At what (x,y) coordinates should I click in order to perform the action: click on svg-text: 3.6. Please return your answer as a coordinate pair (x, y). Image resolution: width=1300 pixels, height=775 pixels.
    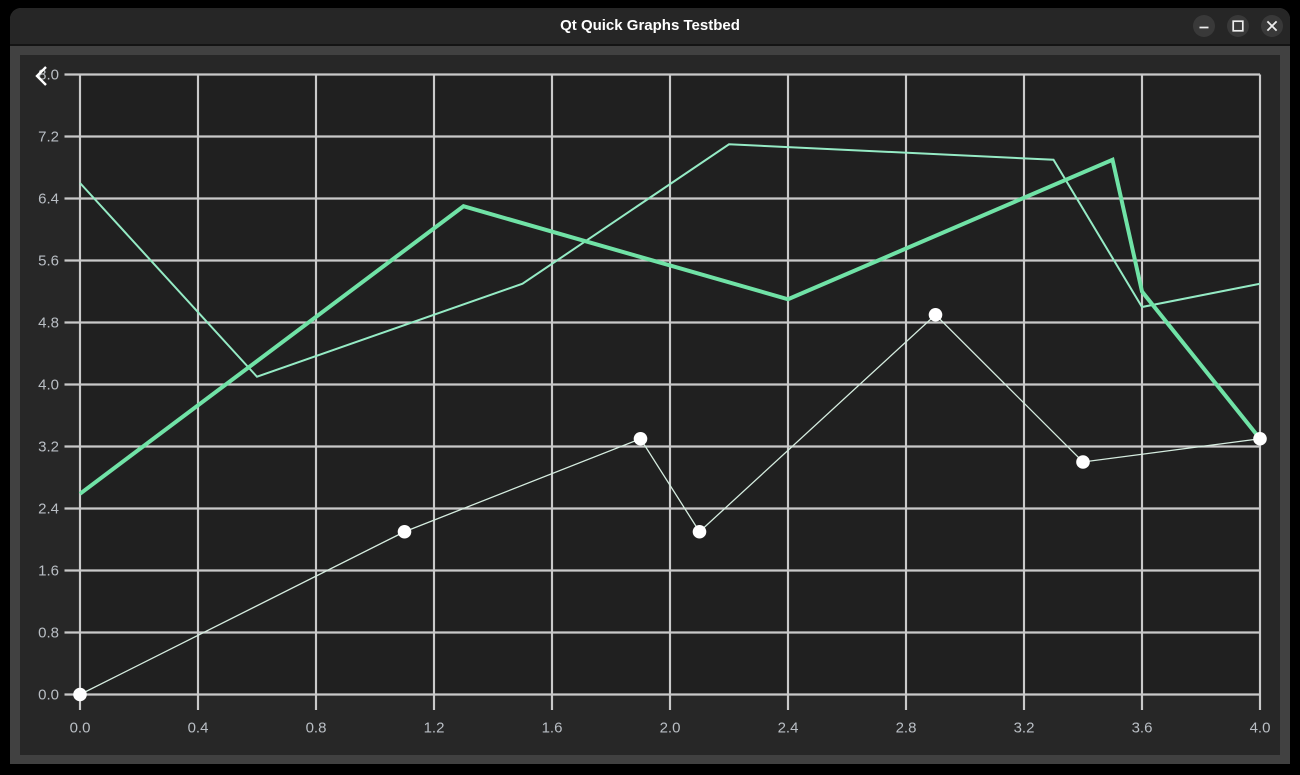
    Looking at the image, I should click on (1142, 727).